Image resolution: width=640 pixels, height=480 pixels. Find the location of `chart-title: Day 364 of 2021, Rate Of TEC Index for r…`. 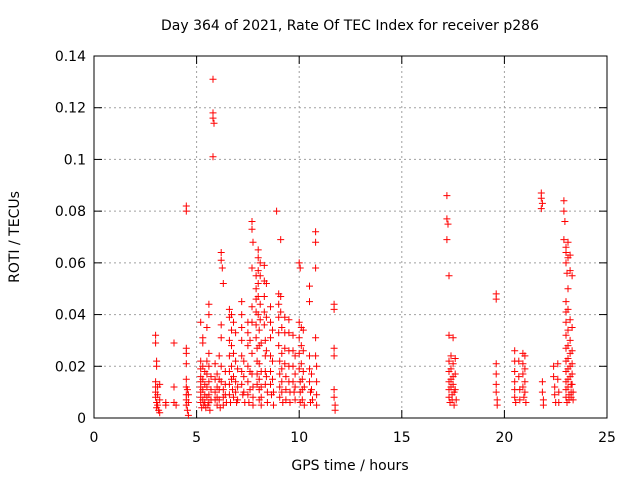

chart-title: Day 364 of 2021, Rate Of TEC Index for r… is located at coordinates (350, 26).